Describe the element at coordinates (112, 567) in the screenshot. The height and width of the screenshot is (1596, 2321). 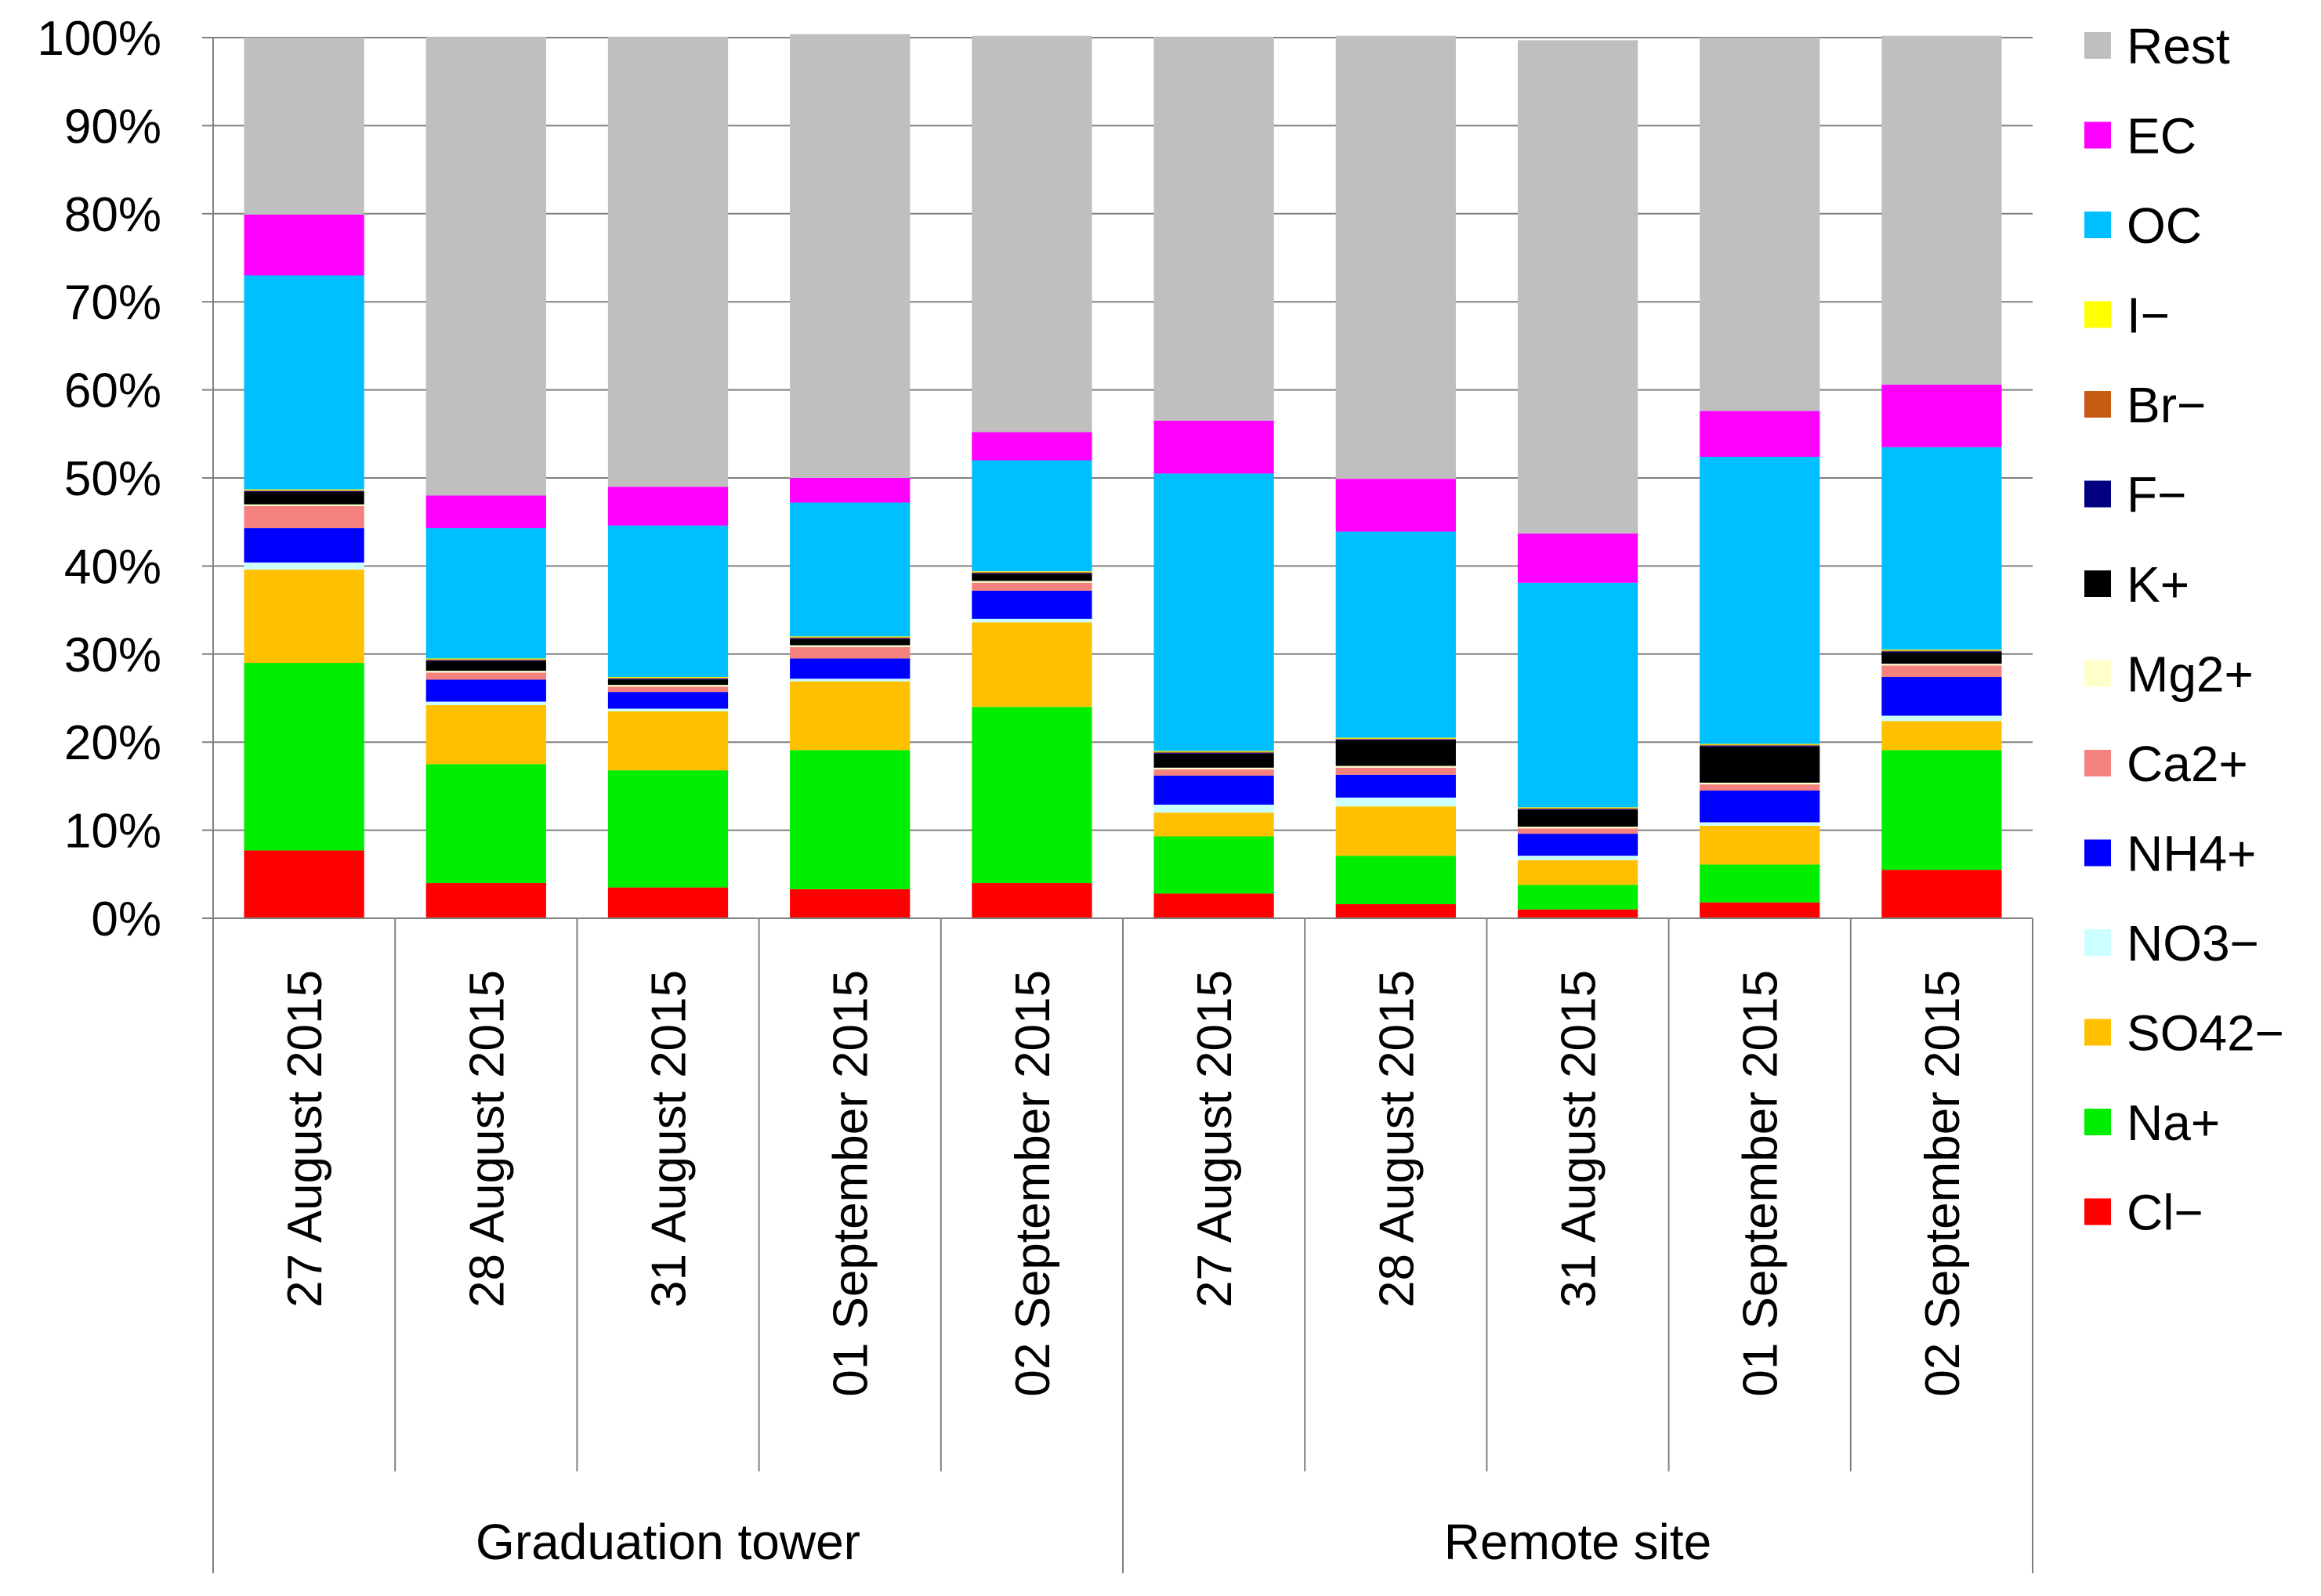
I see `y-tick-label: 40%` at that location.